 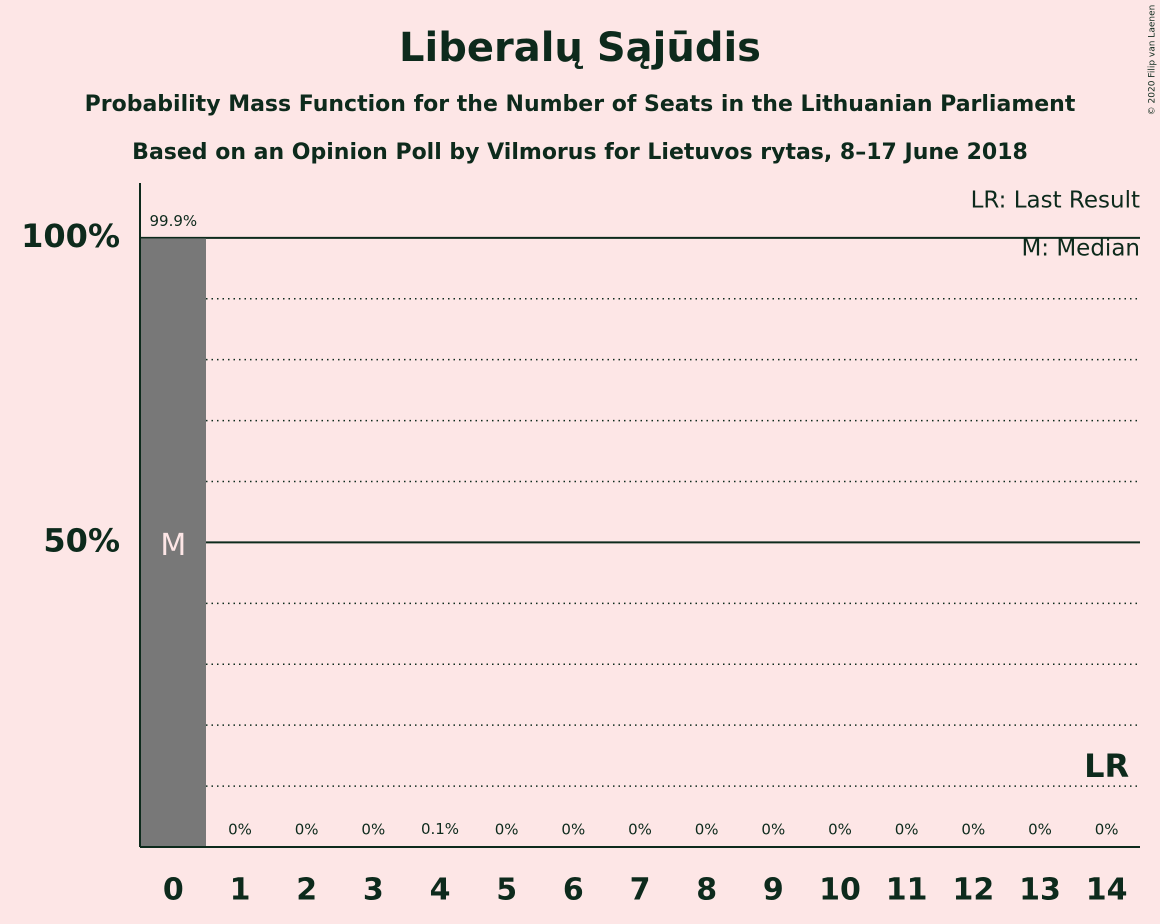 I want to click on x-tick-label: 0, so click(x=173, y=890).